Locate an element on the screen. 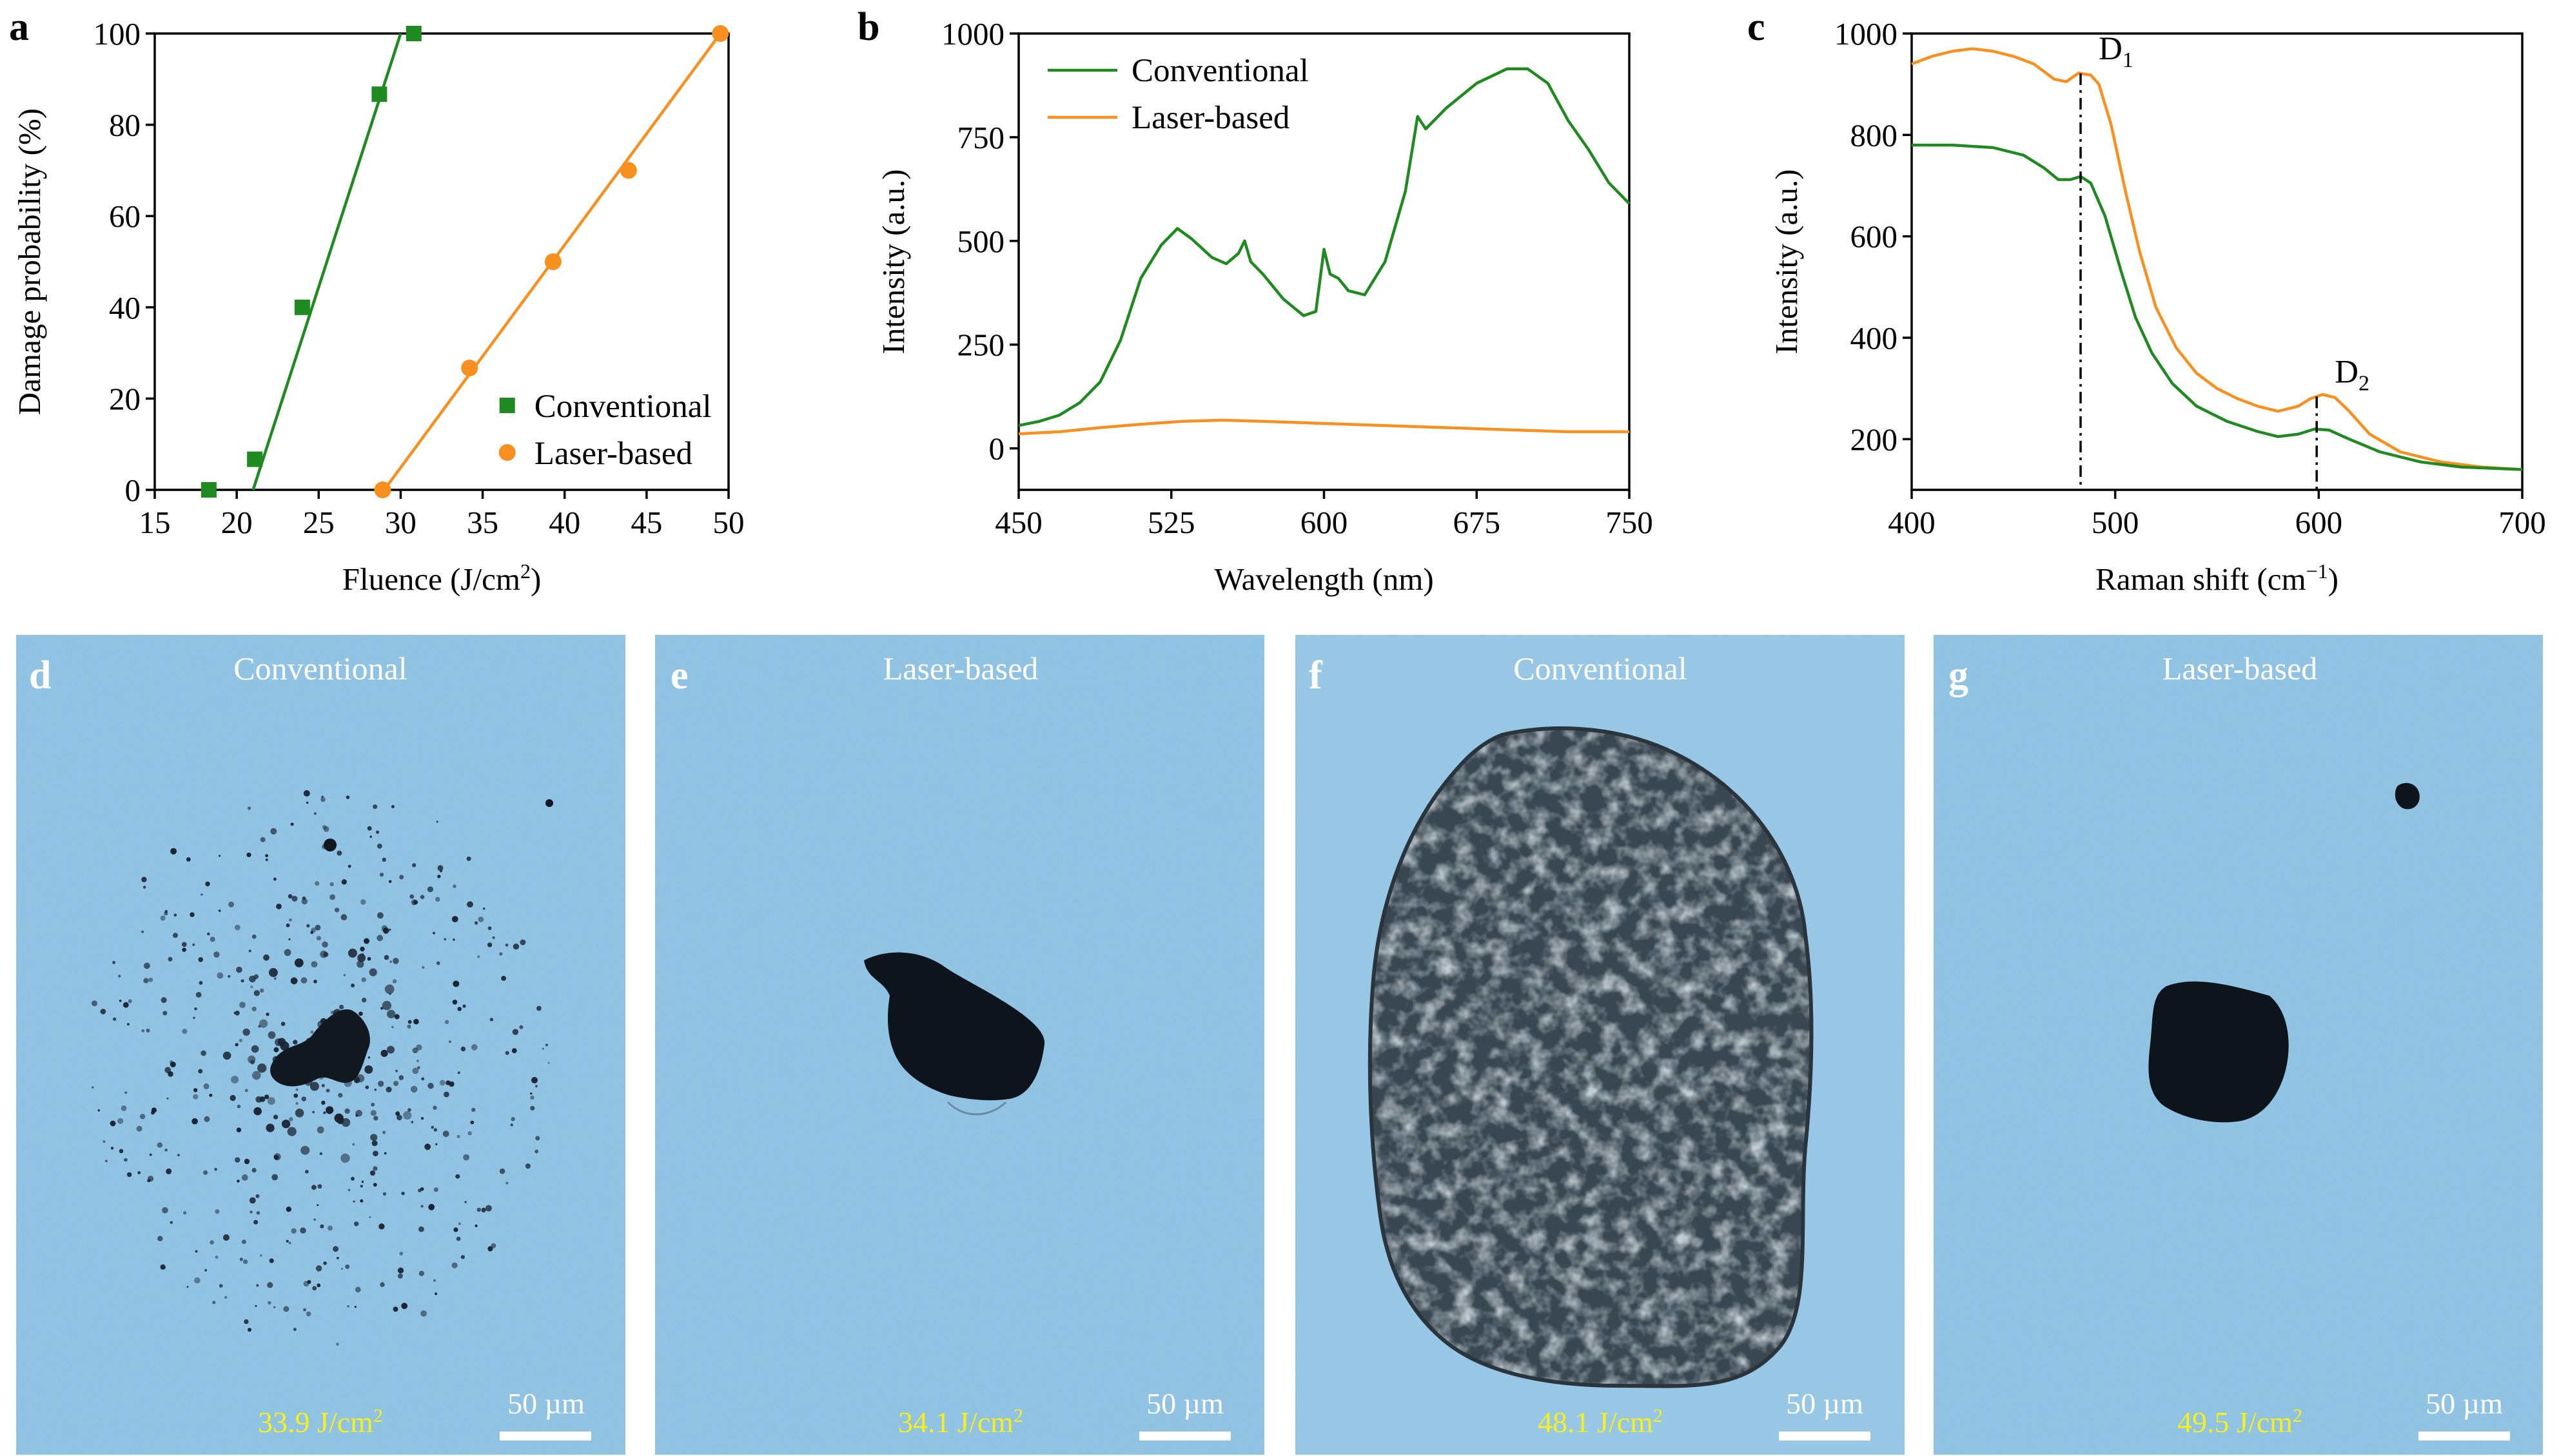  x-axis-label: Raman shift (cm−1) is located at coordinates (2216, 578).